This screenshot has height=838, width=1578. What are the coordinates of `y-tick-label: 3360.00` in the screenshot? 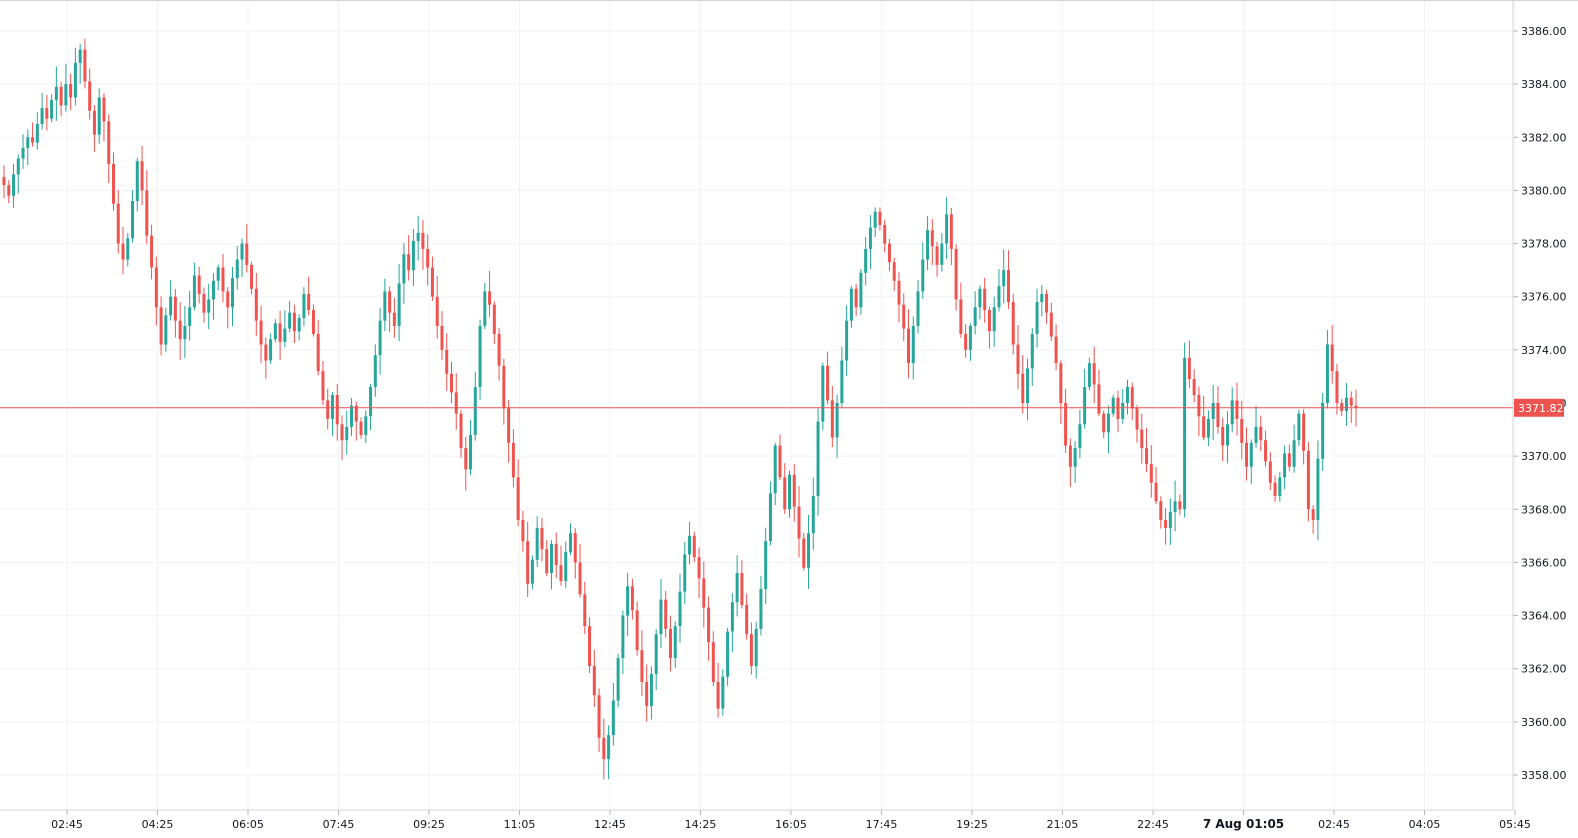 It's located at (1544, 722).